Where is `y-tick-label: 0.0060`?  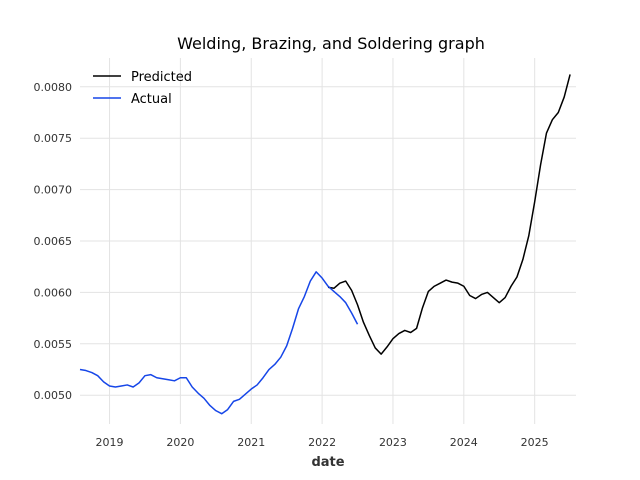
y-tick-label: 0.0060 is located at coordinates (53, 292).